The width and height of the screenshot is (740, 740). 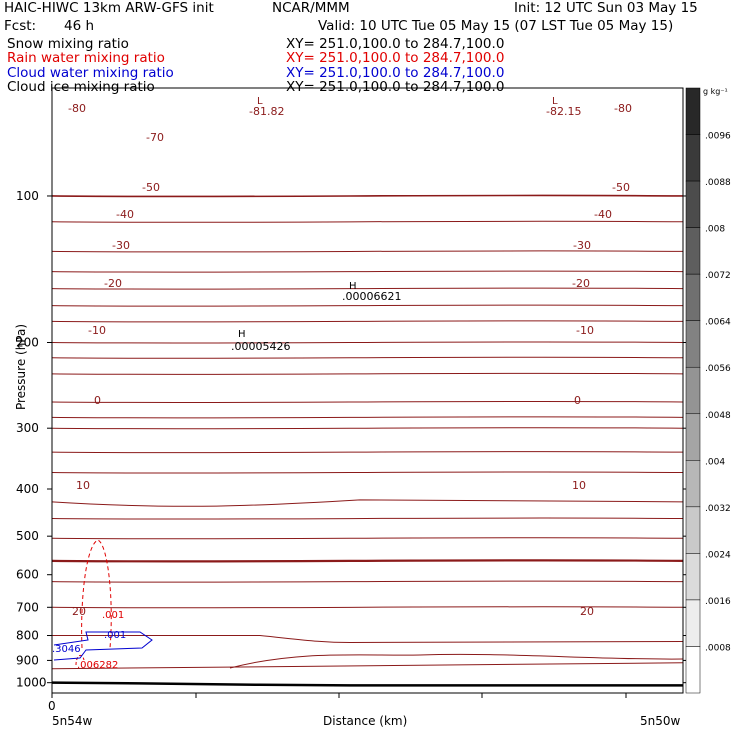 What do you see at coordinates (242, 334) in the screenshot?
I see `extremum-marker: H` at bounding box center [242, 334].